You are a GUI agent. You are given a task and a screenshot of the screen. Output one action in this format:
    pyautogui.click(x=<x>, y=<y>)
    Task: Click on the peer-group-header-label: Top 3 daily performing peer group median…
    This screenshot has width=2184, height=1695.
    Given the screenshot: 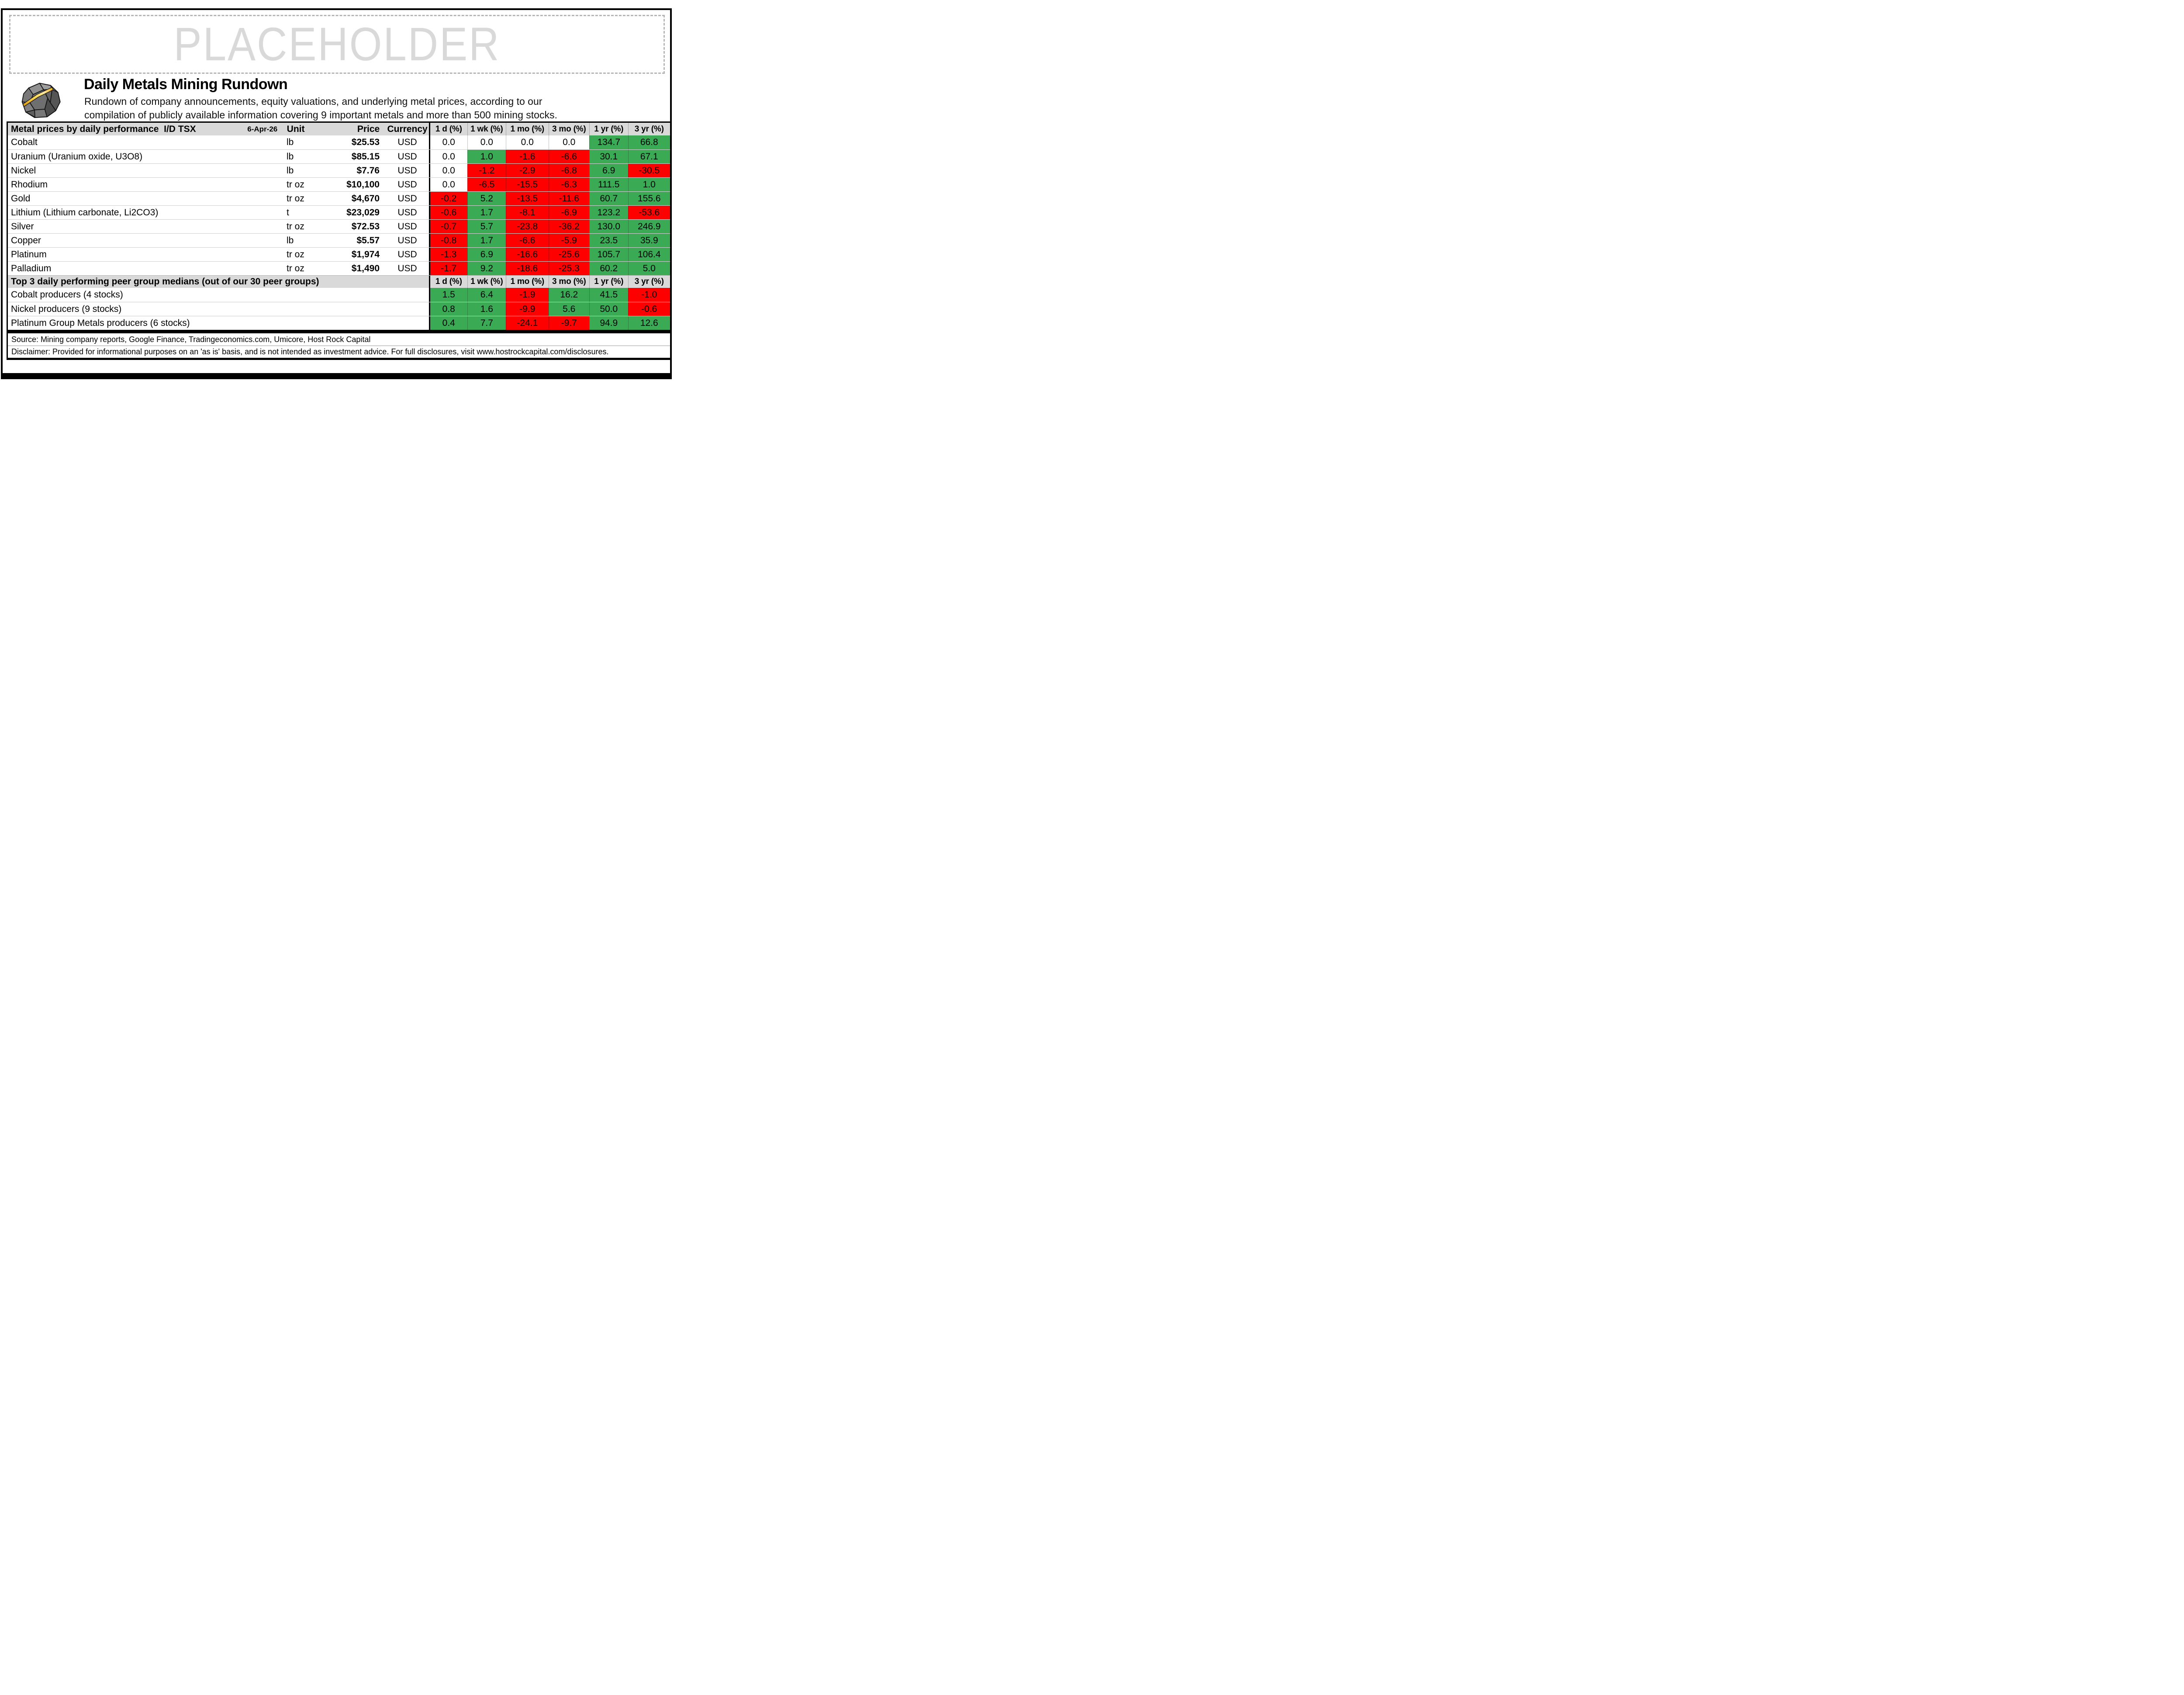 What is the action you would take?
    pyautogui.click(x=165, y=282)
    